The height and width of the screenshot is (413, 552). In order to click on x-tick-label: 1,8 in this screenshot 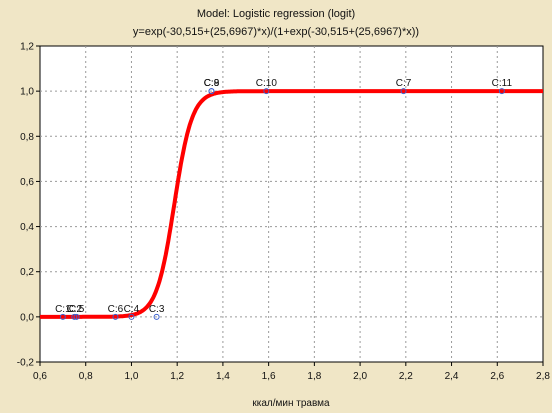, I will do `click(314, 376)`.